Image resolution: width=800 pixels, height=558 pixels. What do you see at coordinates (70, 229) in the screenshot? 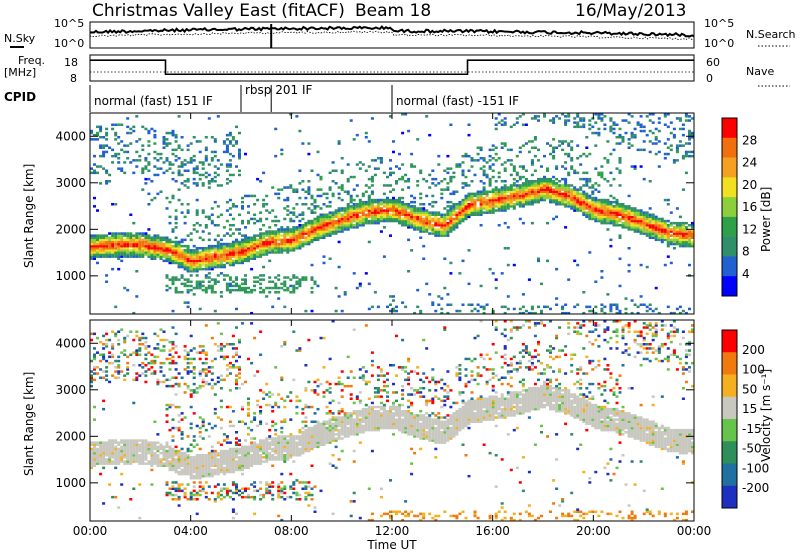
I see `y-tick-label: 2000` at bounding box center [70, 229].